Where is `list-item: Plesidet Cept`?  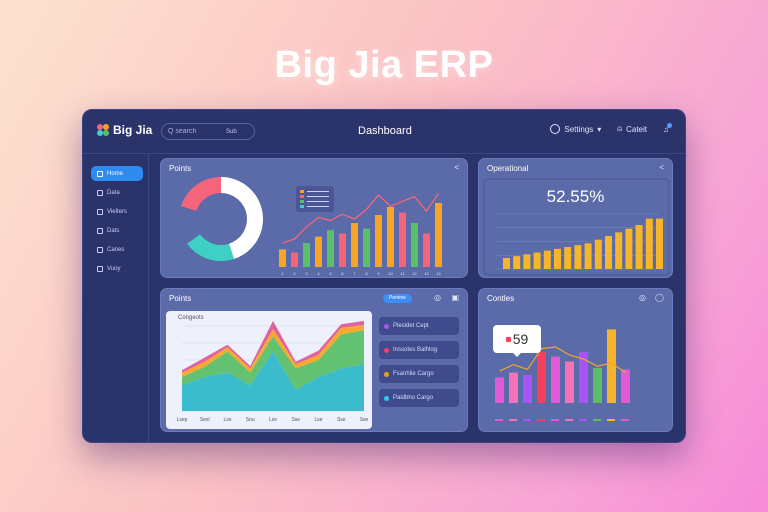
list-item: Plesidet Cept is located at coordinates (419, 326).